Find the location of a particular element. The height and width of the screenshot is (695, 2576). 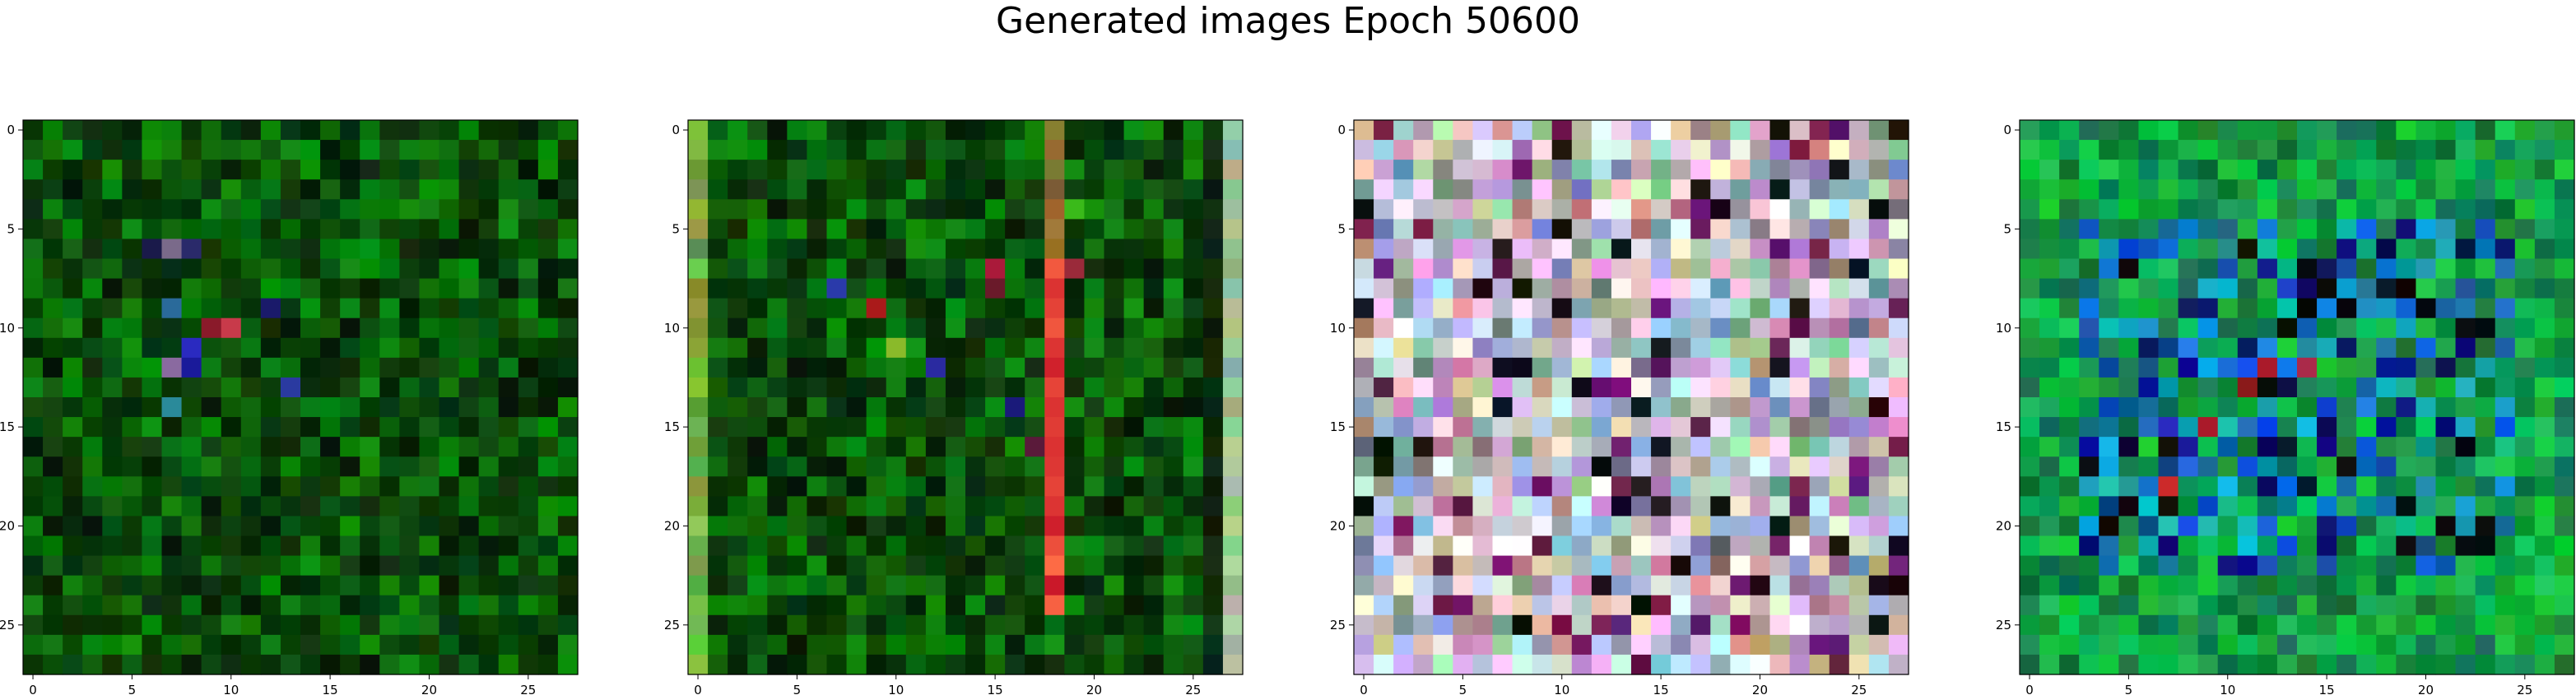

y-tick-label: 5 is located at coordinates (1341, 228).